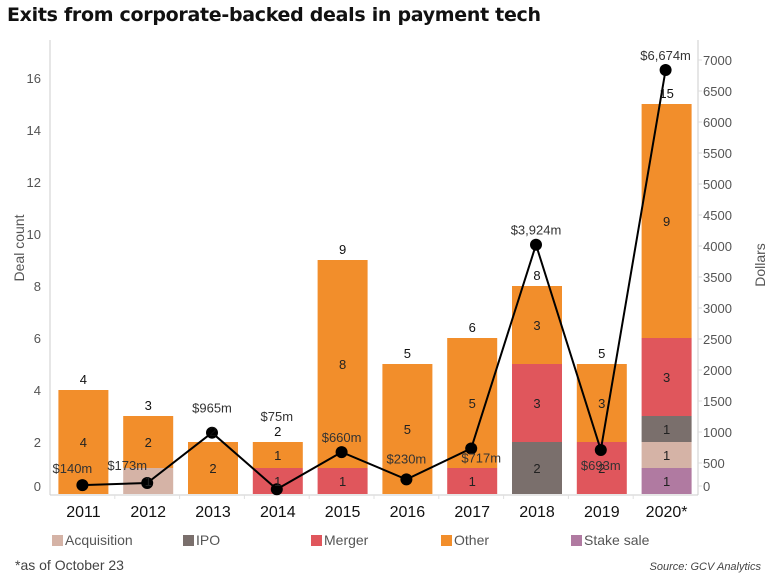  I want to click on y2-tick-label: 1000, so click(717, 432).